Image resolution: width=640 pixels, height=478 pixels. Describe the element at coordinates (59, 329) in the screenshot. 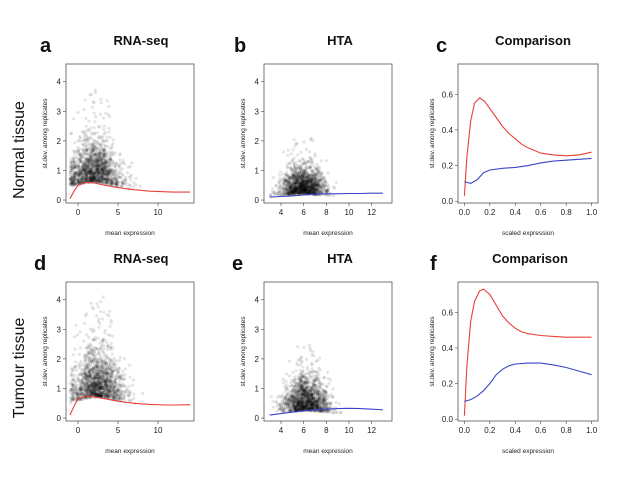

I see `y-tick-label: 3` at that location.